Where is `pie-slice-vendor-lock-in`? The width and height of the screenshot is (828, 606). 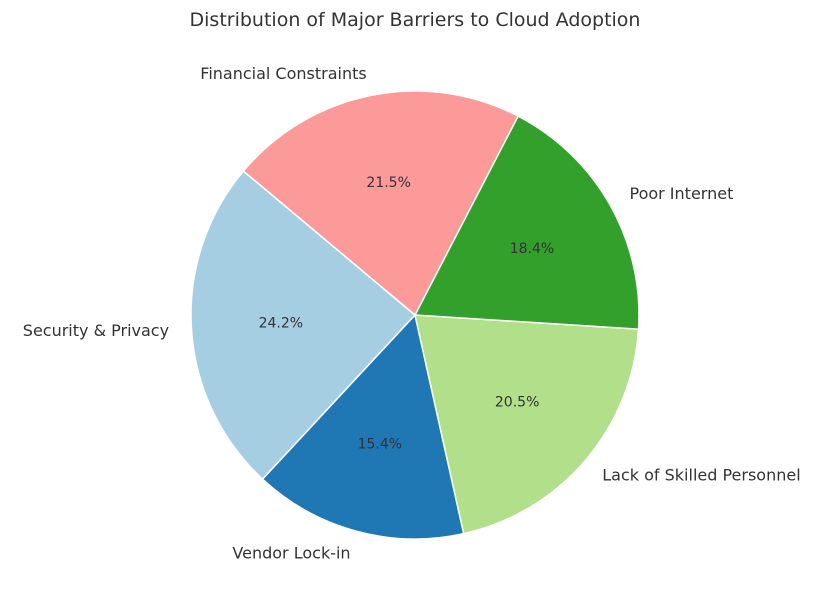
pie-slice-vendor-lock-in is located at coordinates (363, 426).